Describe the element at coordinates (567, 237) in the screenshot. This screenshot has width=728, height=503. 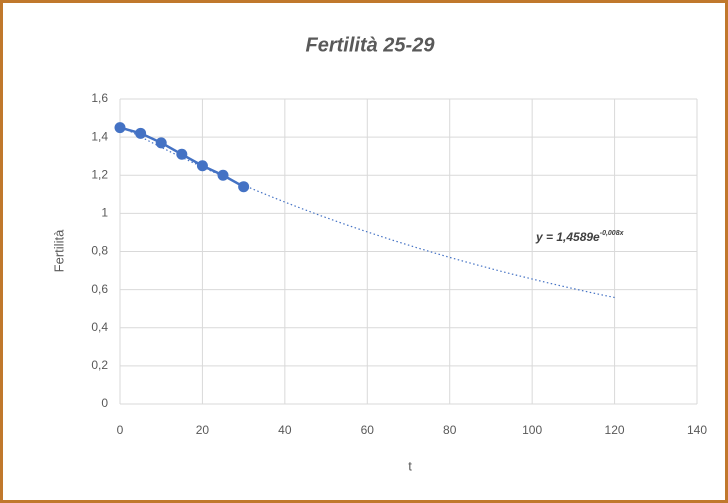
I see `equation-base: y = 1,4589e` at that location.